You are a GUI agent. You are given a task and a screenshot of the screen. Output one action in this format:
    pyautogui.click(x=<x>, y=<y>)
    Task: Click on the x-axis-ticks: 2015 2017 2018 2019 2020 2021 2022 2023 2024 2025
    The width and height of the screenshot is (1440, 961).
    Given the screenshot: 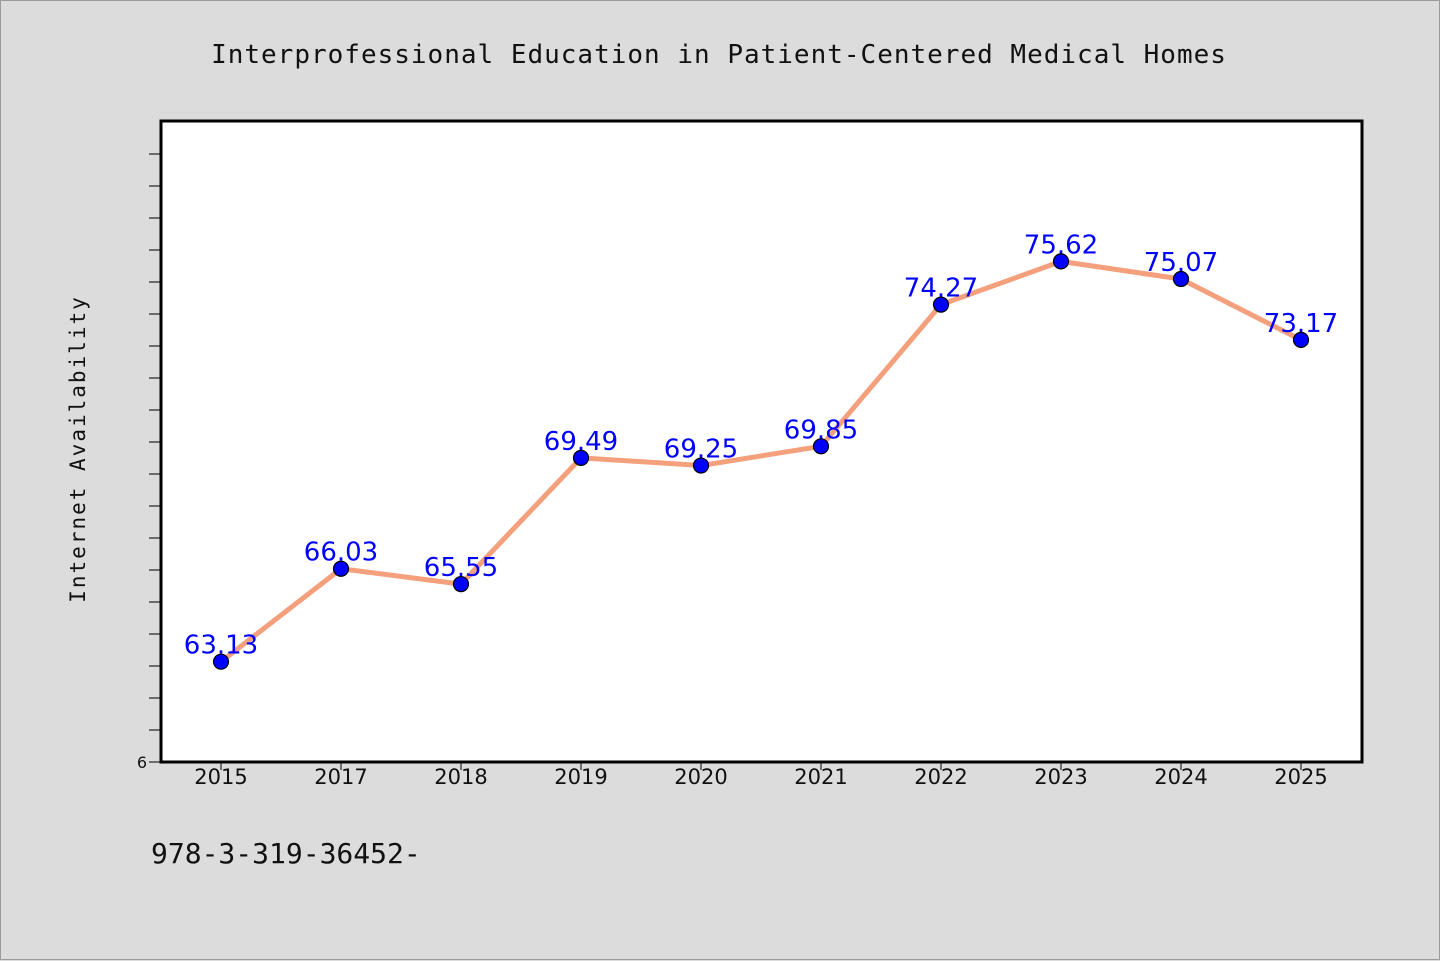 What is the action you would take?
    pyautogui.click(x=761, y=775)
    